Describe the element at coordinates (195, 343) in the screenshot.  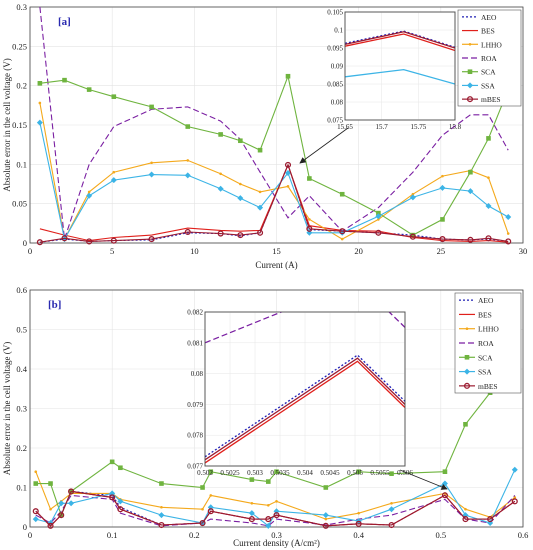
I see `inset-y-tick-label: 0.081` at that location.